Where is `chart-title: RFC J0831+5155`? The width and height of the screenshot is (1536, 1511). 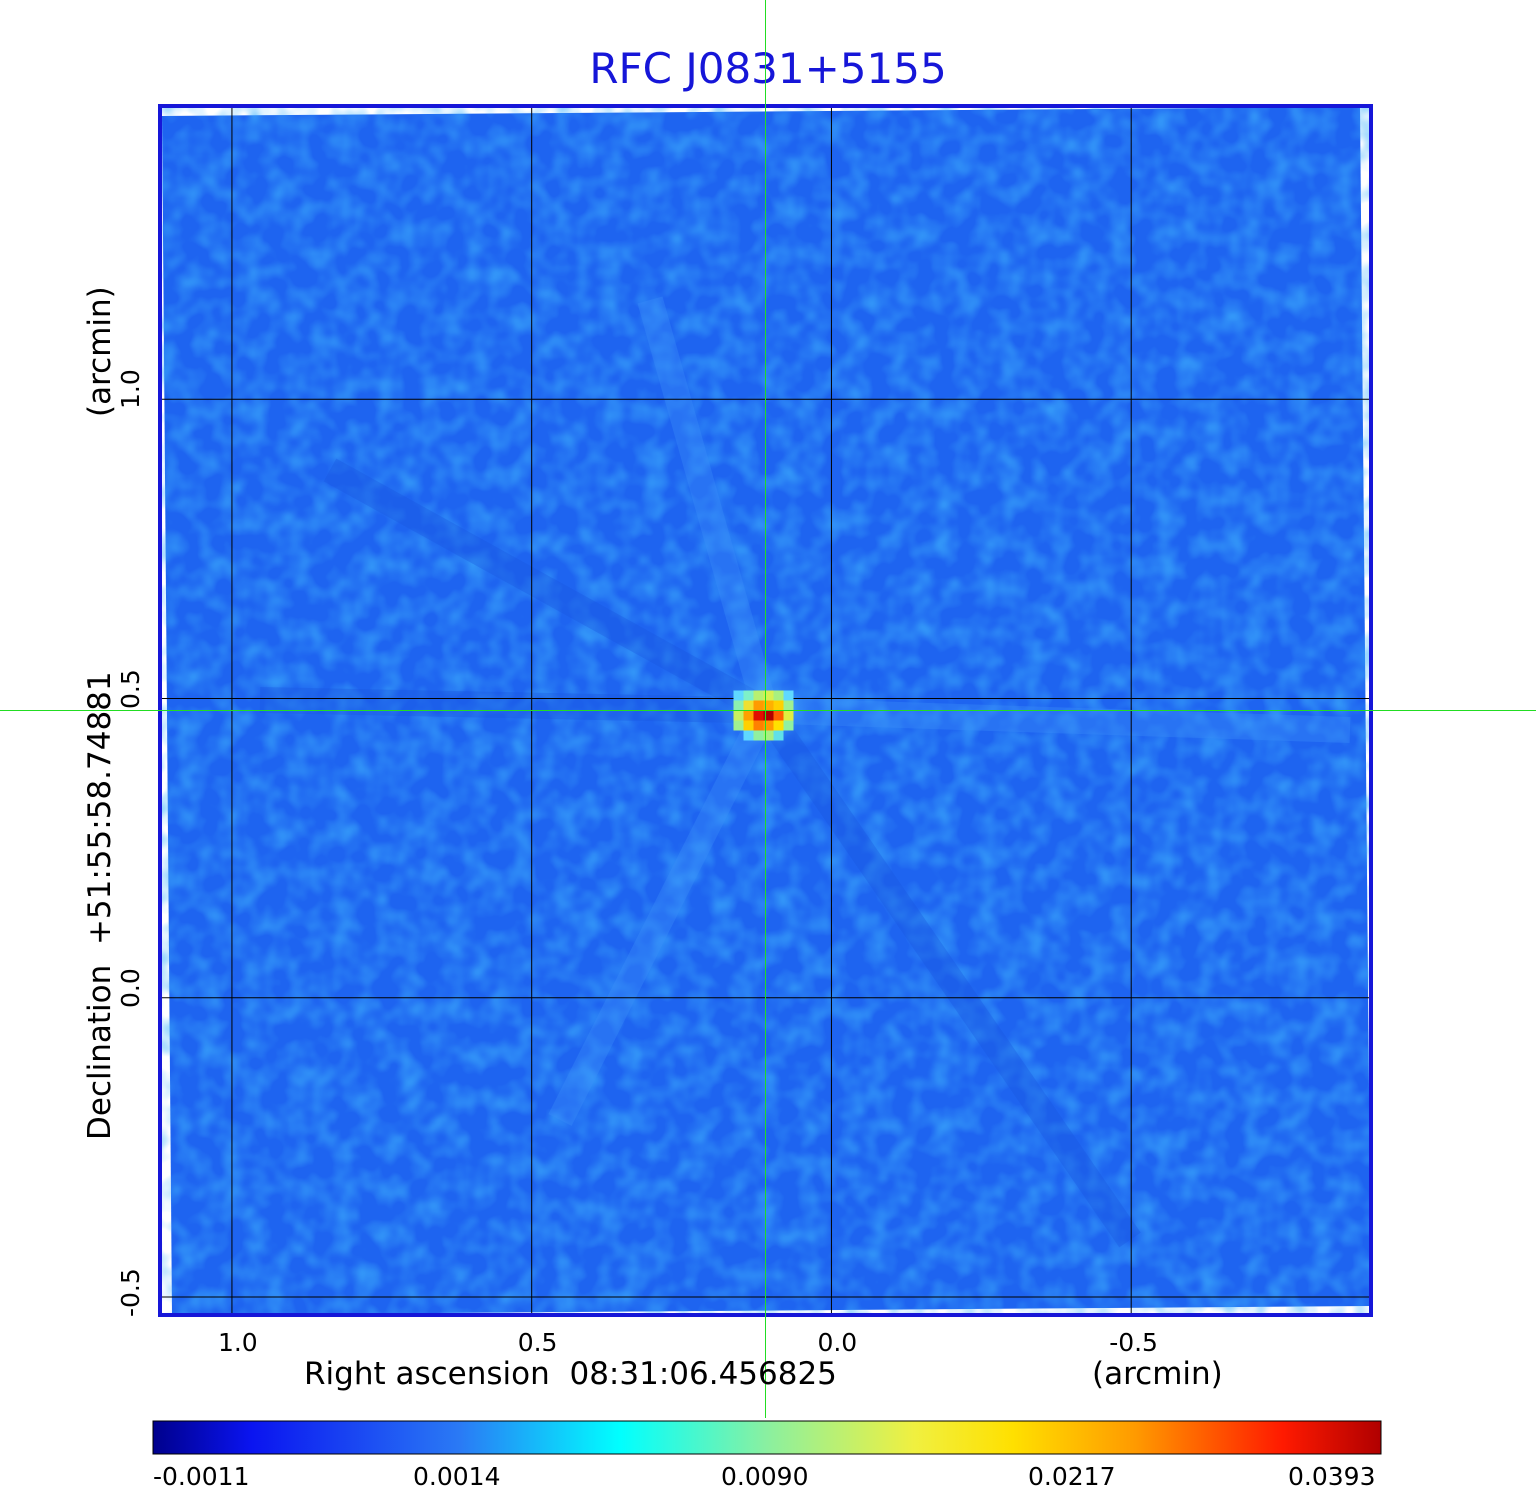
chart-title: RFC J0831+5155 is located at coordinates (768, 68).